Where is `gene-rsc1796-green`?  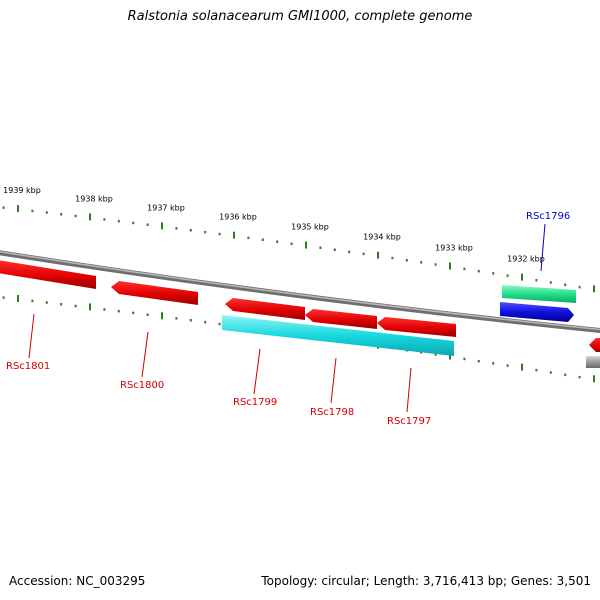 gene-rsc1796-green is located at coordinates (539, 294).